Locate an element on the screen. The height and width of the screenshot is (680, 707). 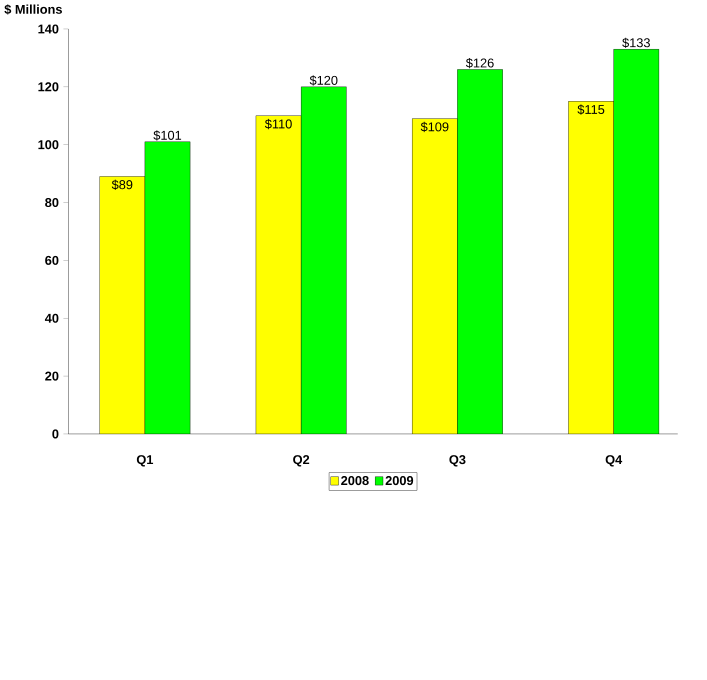
y-tick-label: 60 is located at coordinates (51, 260).